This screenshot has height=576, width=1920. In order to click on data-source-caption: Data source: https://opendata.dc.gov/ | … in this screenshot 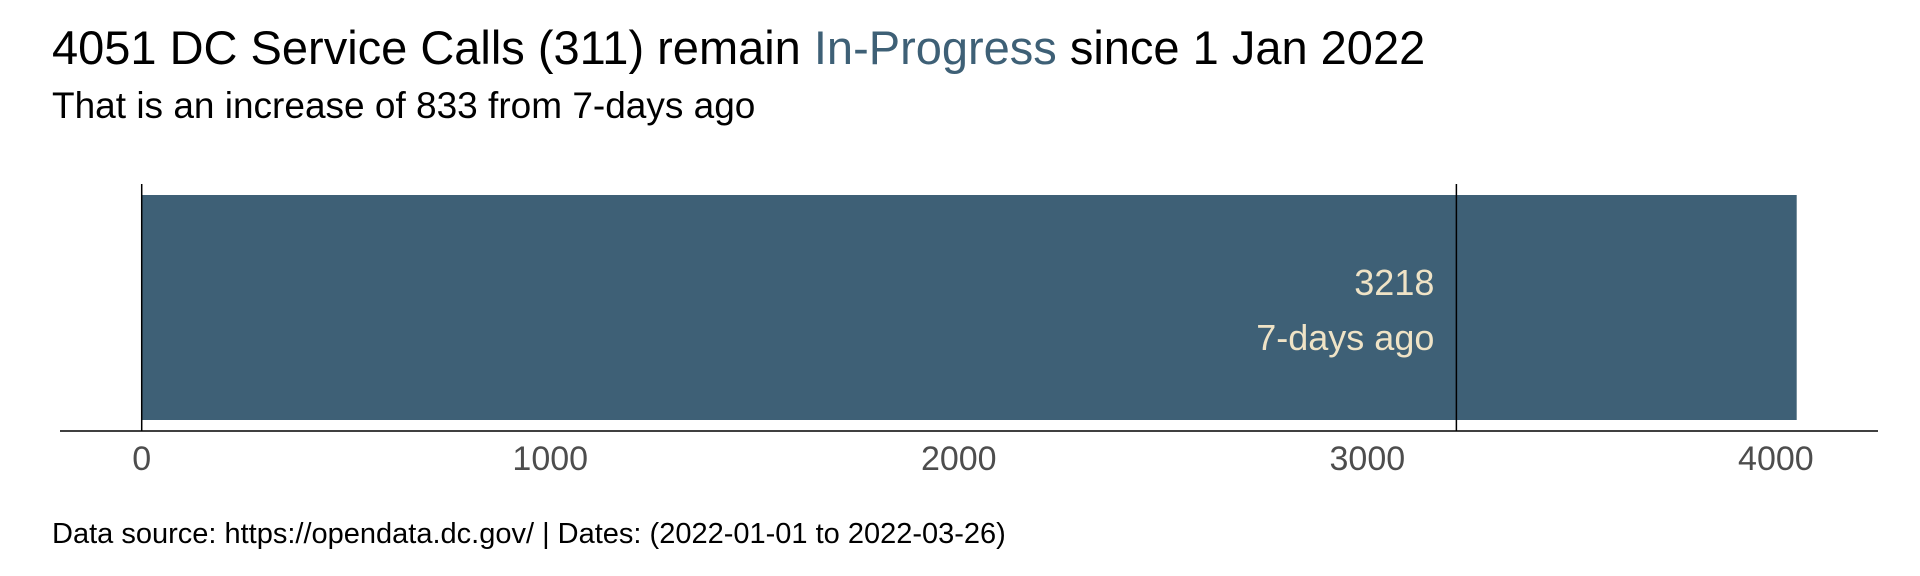, I will do `click(529, 534)`.